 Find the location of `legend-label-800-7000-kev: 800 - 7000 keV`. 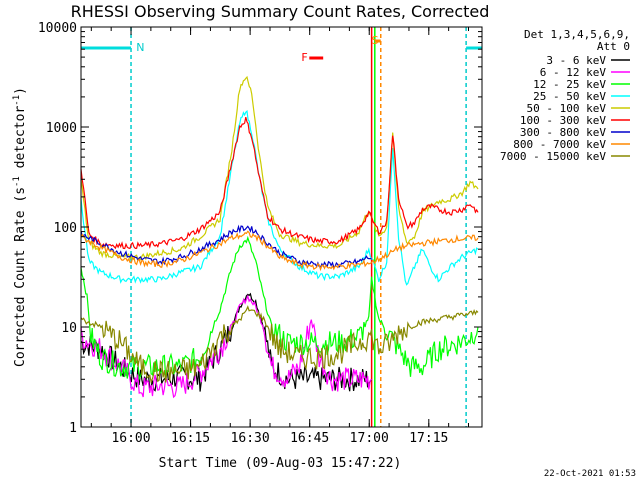

legend-label-800-7000-kev: 800 - 7000 keV is located at coordinates (559, 144).